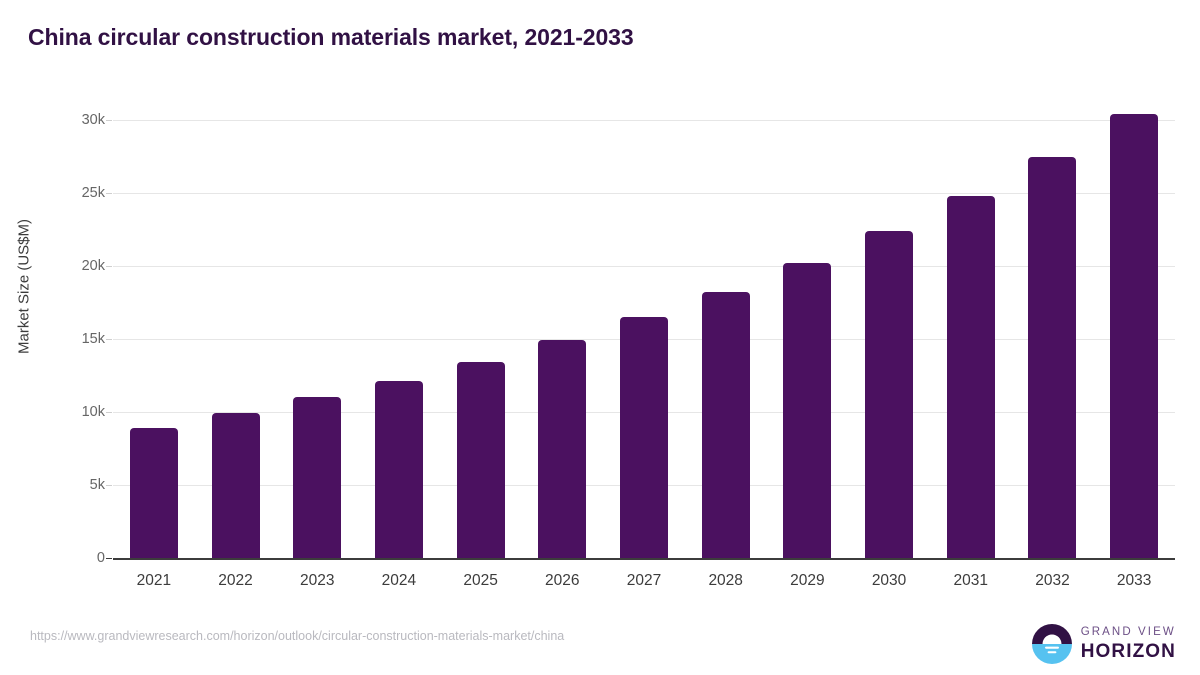  Describe the element at coordinates (93, 120) in the screenshot. I see `y-axis-tick-label: 30k` at that location.